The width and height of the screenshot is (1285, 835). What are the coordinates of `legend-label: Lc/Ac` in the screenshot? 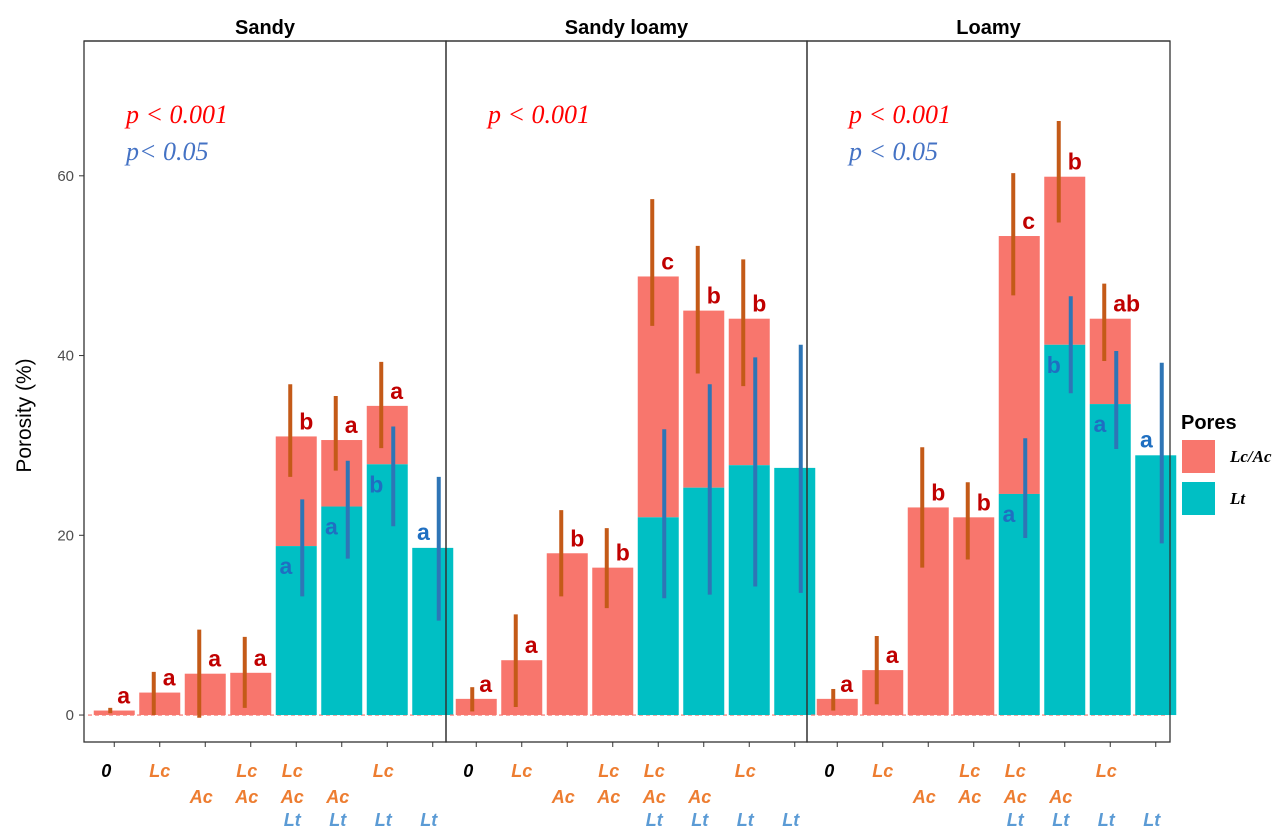 It's located at (1250, 456).